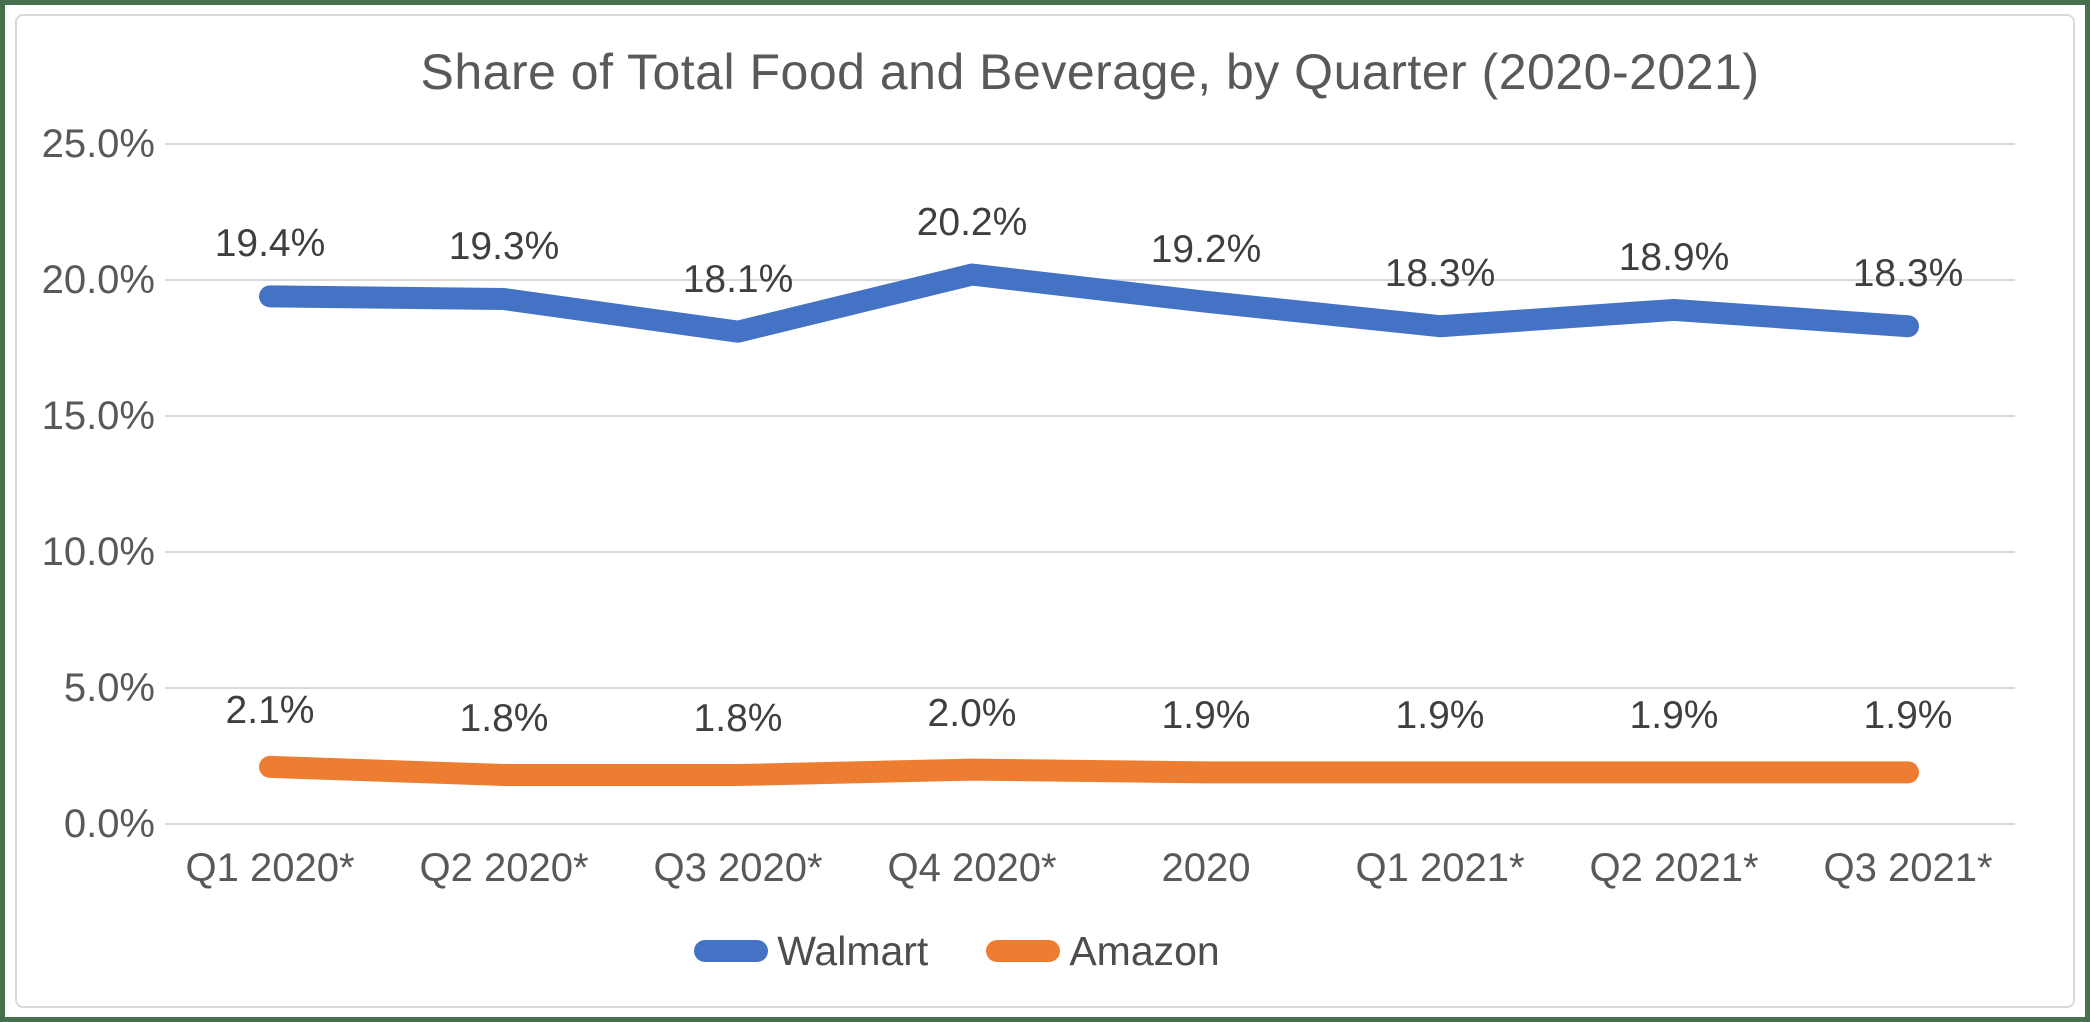 The height and width of the screenshot is (1022, 2090). I want to click on y-tick-label: 20.0%, so click(98, 280).